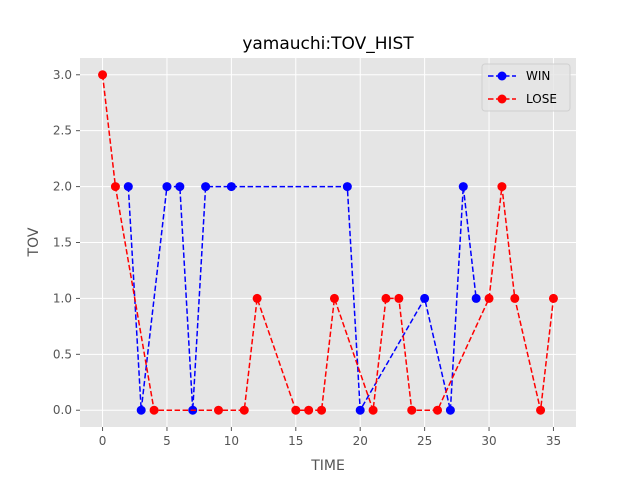  I want to click on legend-item-lose: LOSE, so click(522, 99).